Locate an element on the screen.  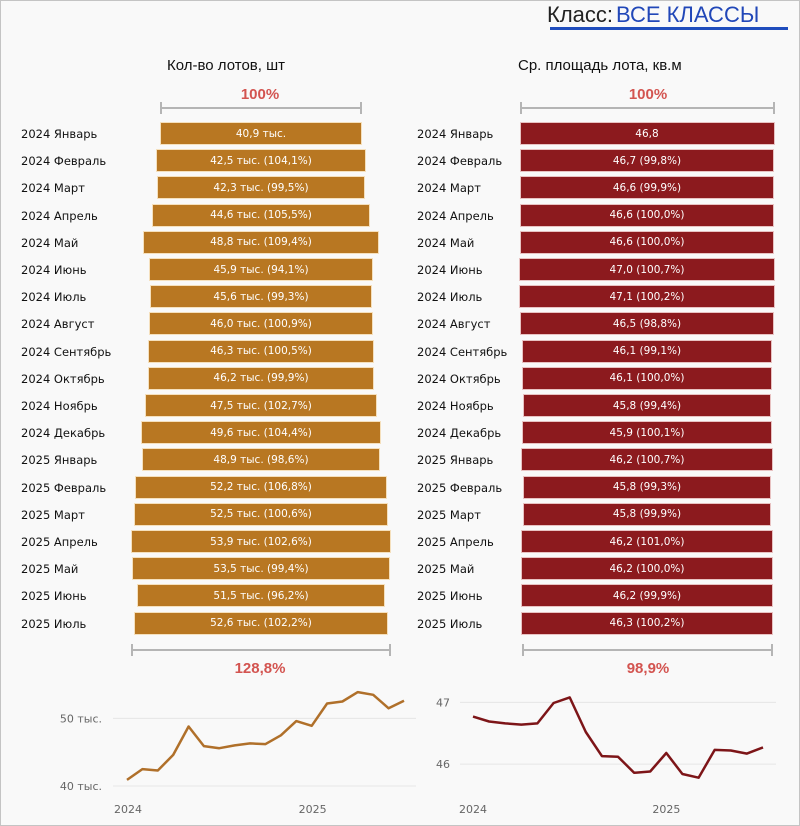
bar: 46,2 (101,0%) is located at coordinates (647, 541).